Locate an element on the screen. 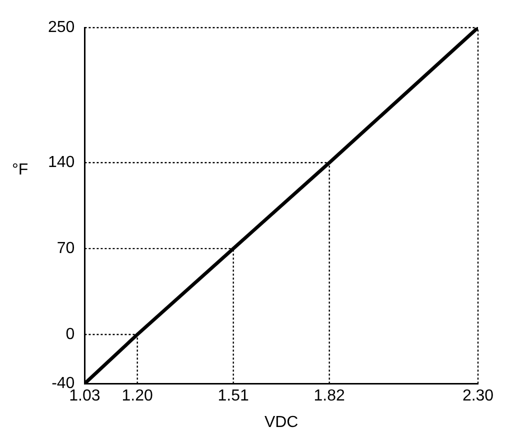 Image resolution: width=516 pixels, height=448 pixels. x-tick-label: 1.20 is located at coordinates (138, 396).